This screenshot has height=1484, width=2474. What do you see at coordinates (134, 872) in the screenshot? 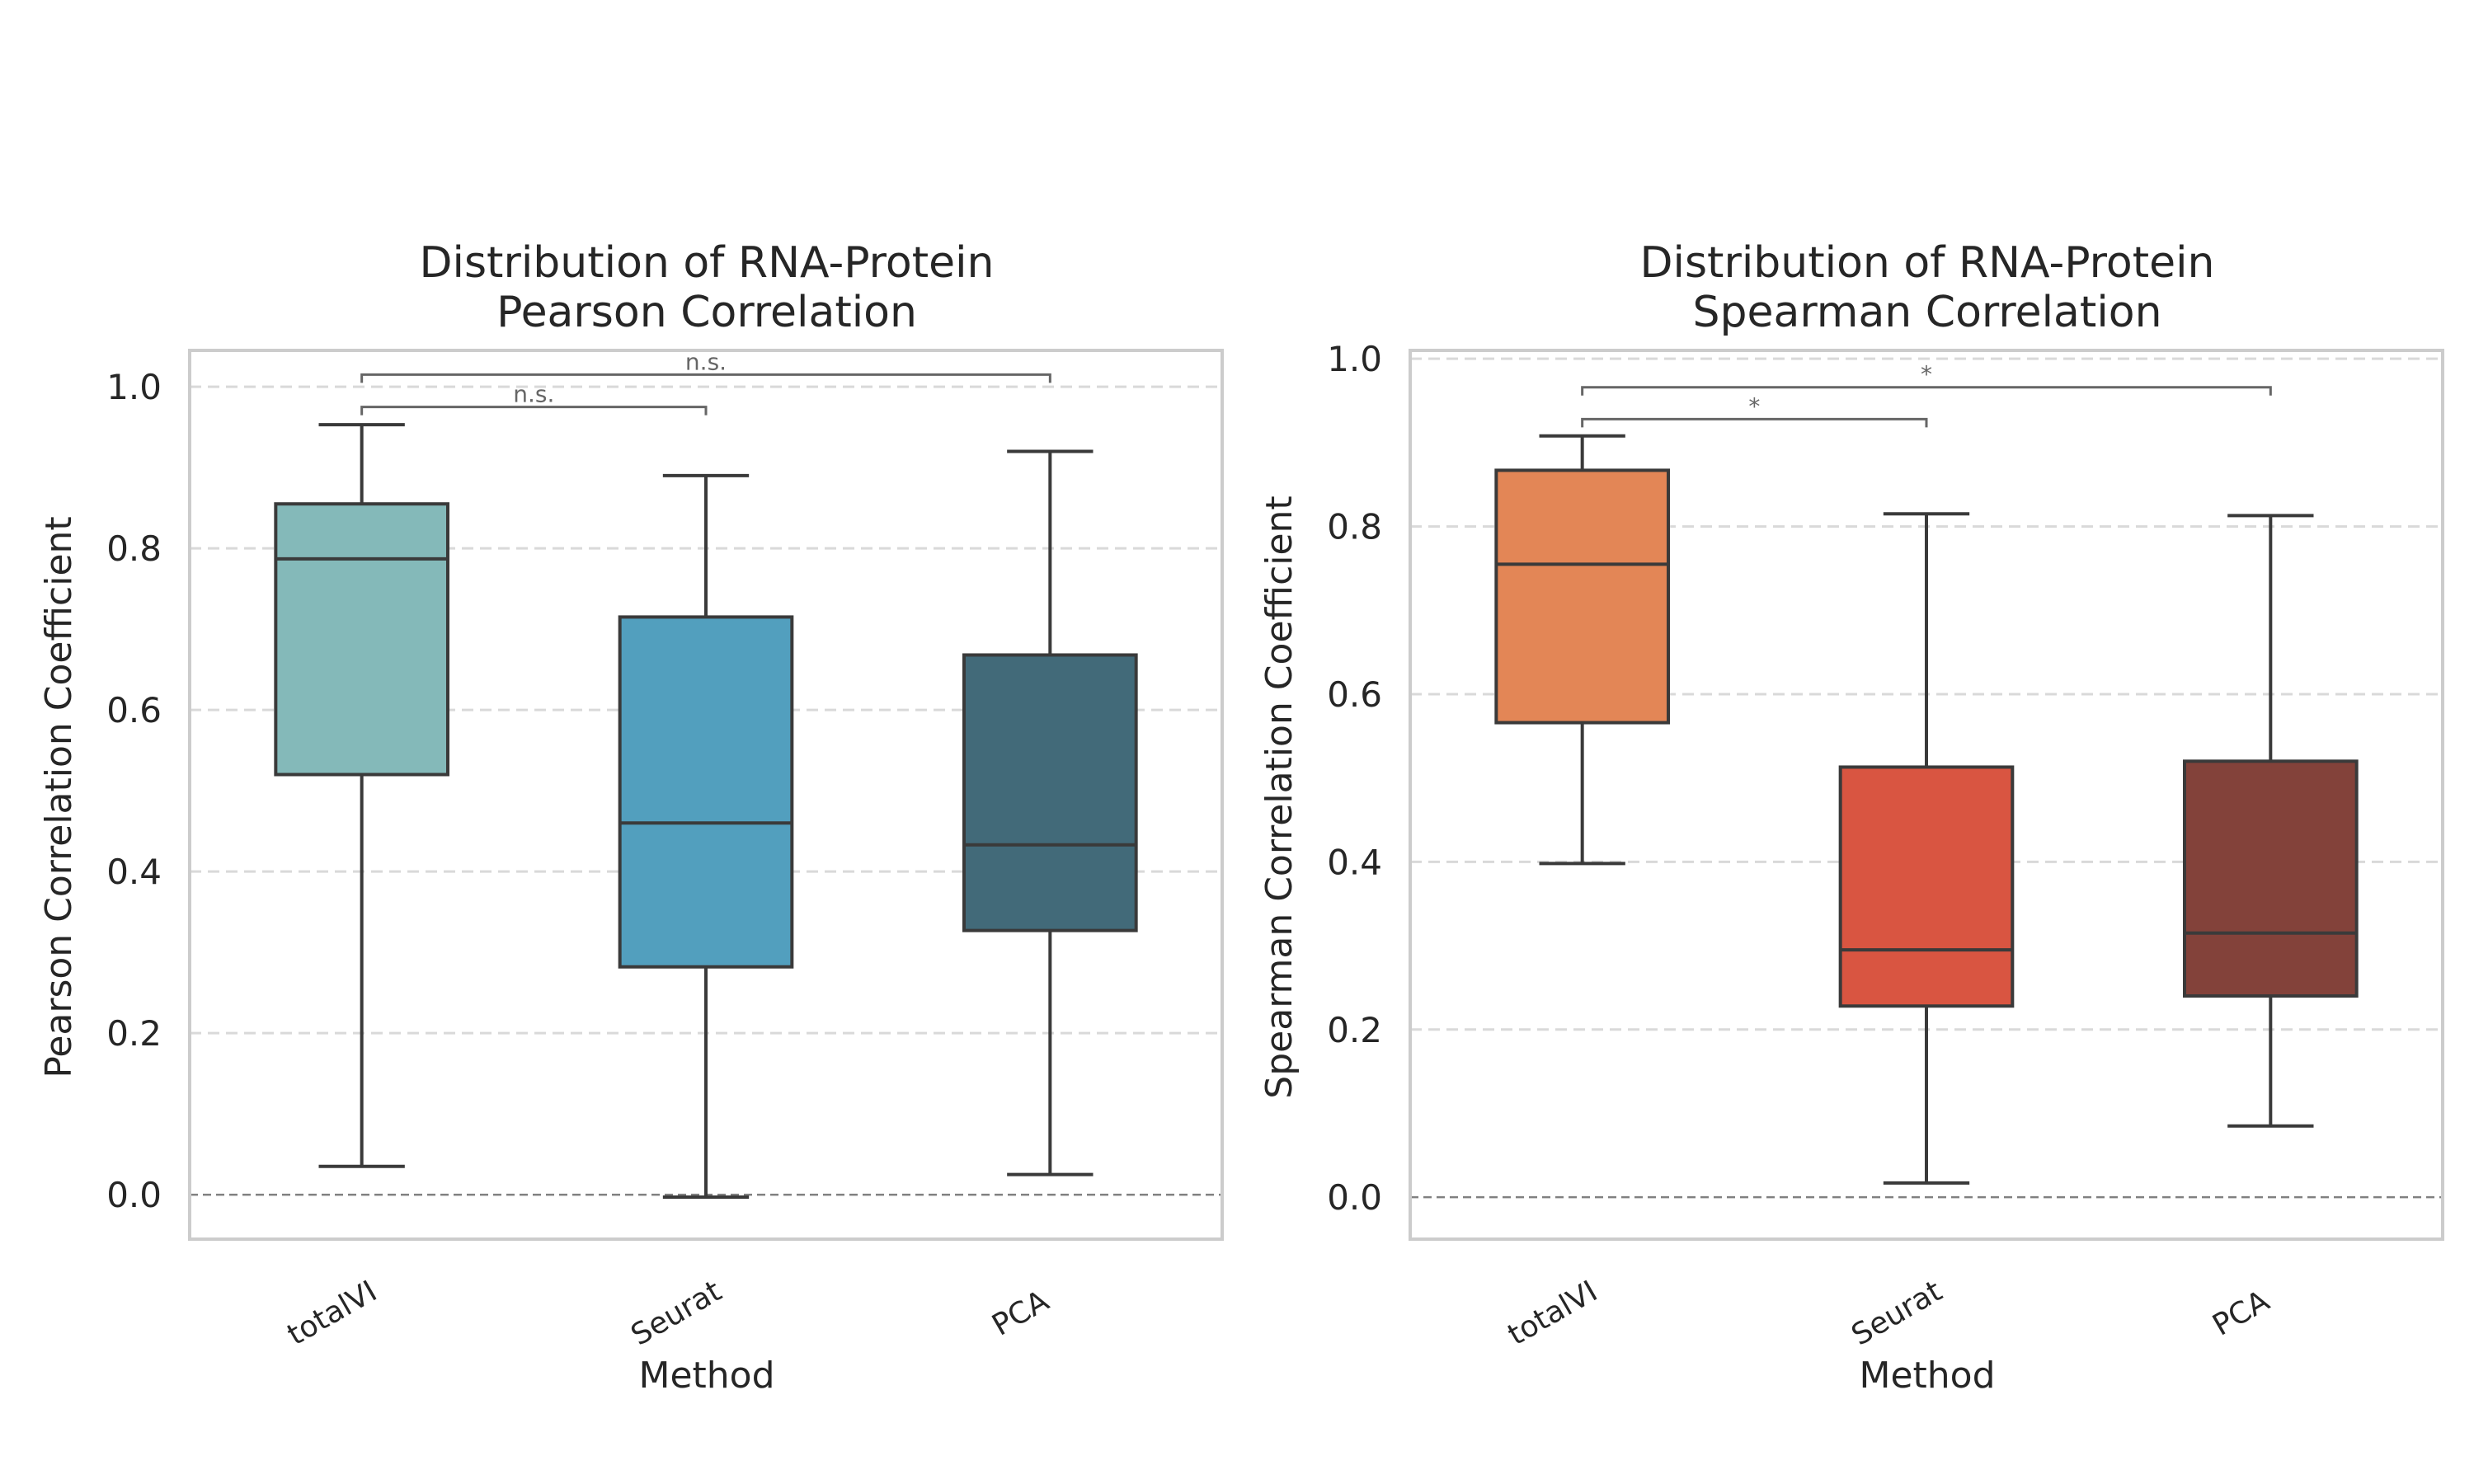
I see `pearson-ytick-label: 0.4` at bounding box center [134, 872].